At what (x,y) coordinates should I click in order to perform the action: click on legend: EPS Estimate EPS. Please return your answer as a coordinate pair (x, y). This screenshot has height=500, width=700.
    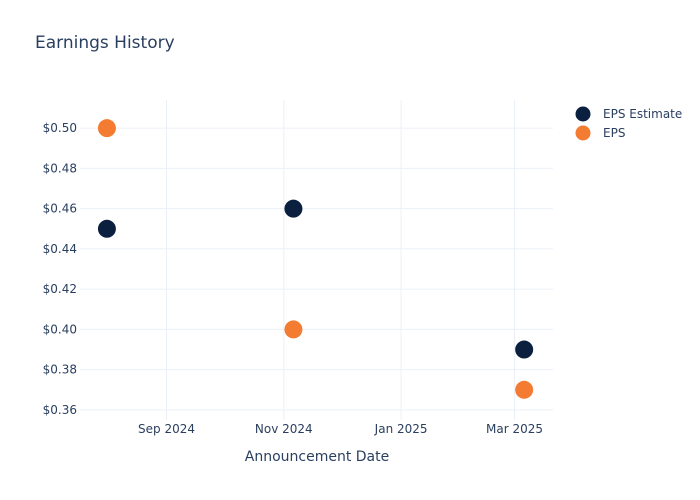
    Looking at the image, I should click on (629, 123).